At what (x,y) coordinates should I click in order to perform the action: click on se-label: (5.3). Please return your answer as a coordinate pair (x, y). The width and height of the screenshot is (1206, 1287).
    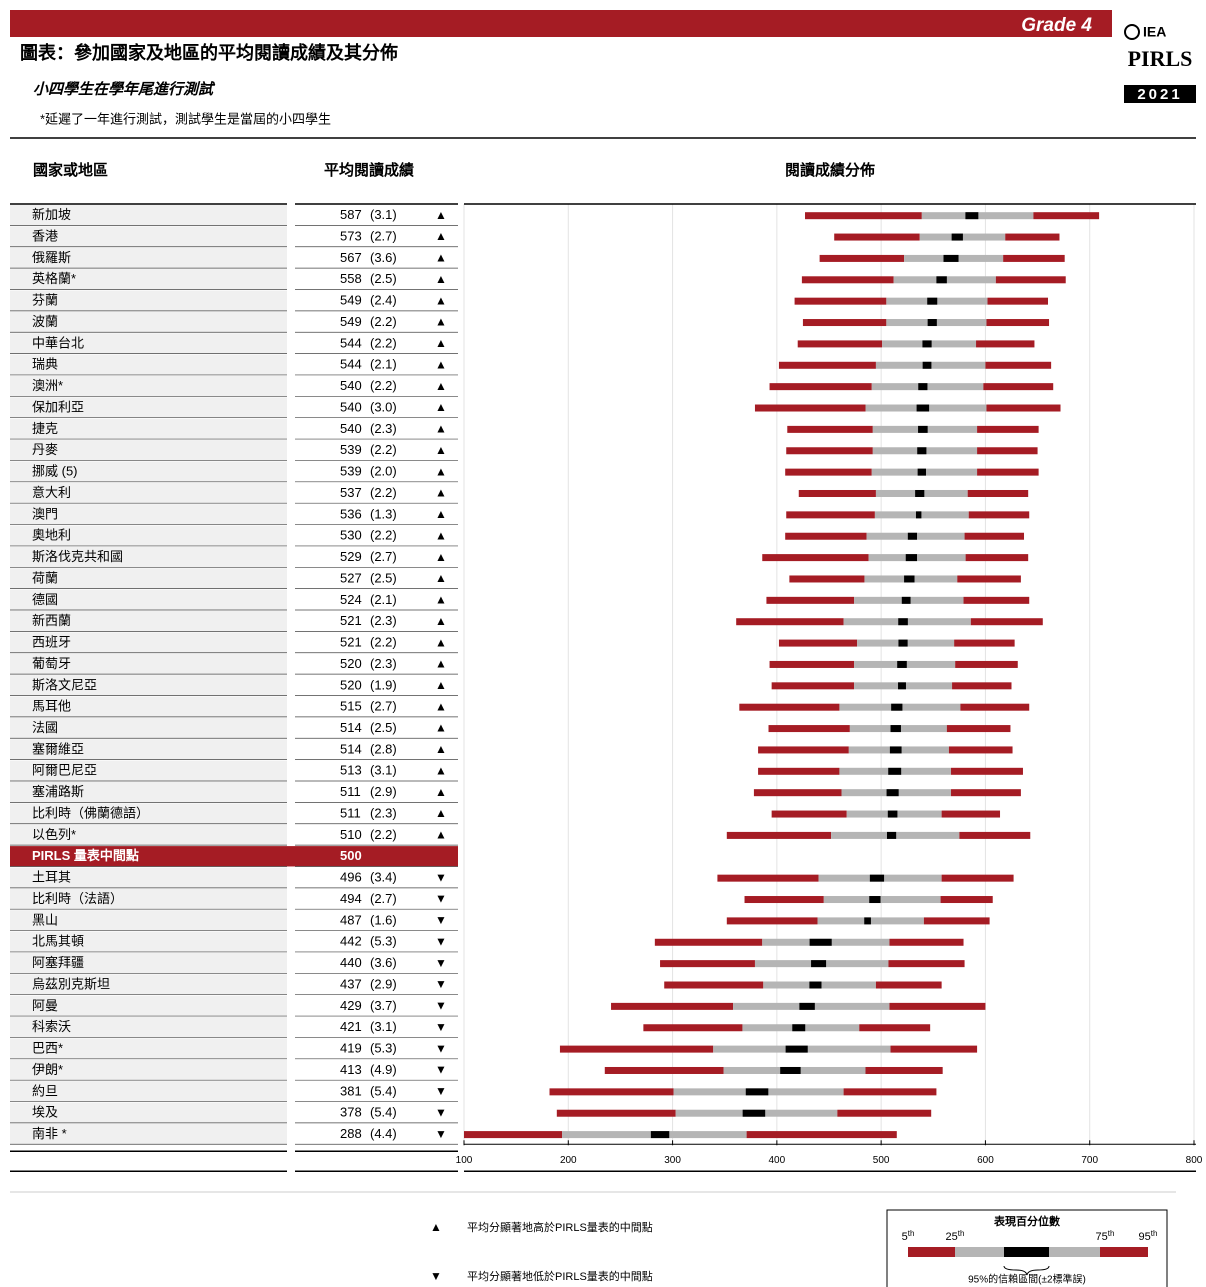
    Looking at the image, I should click on (383, 941).